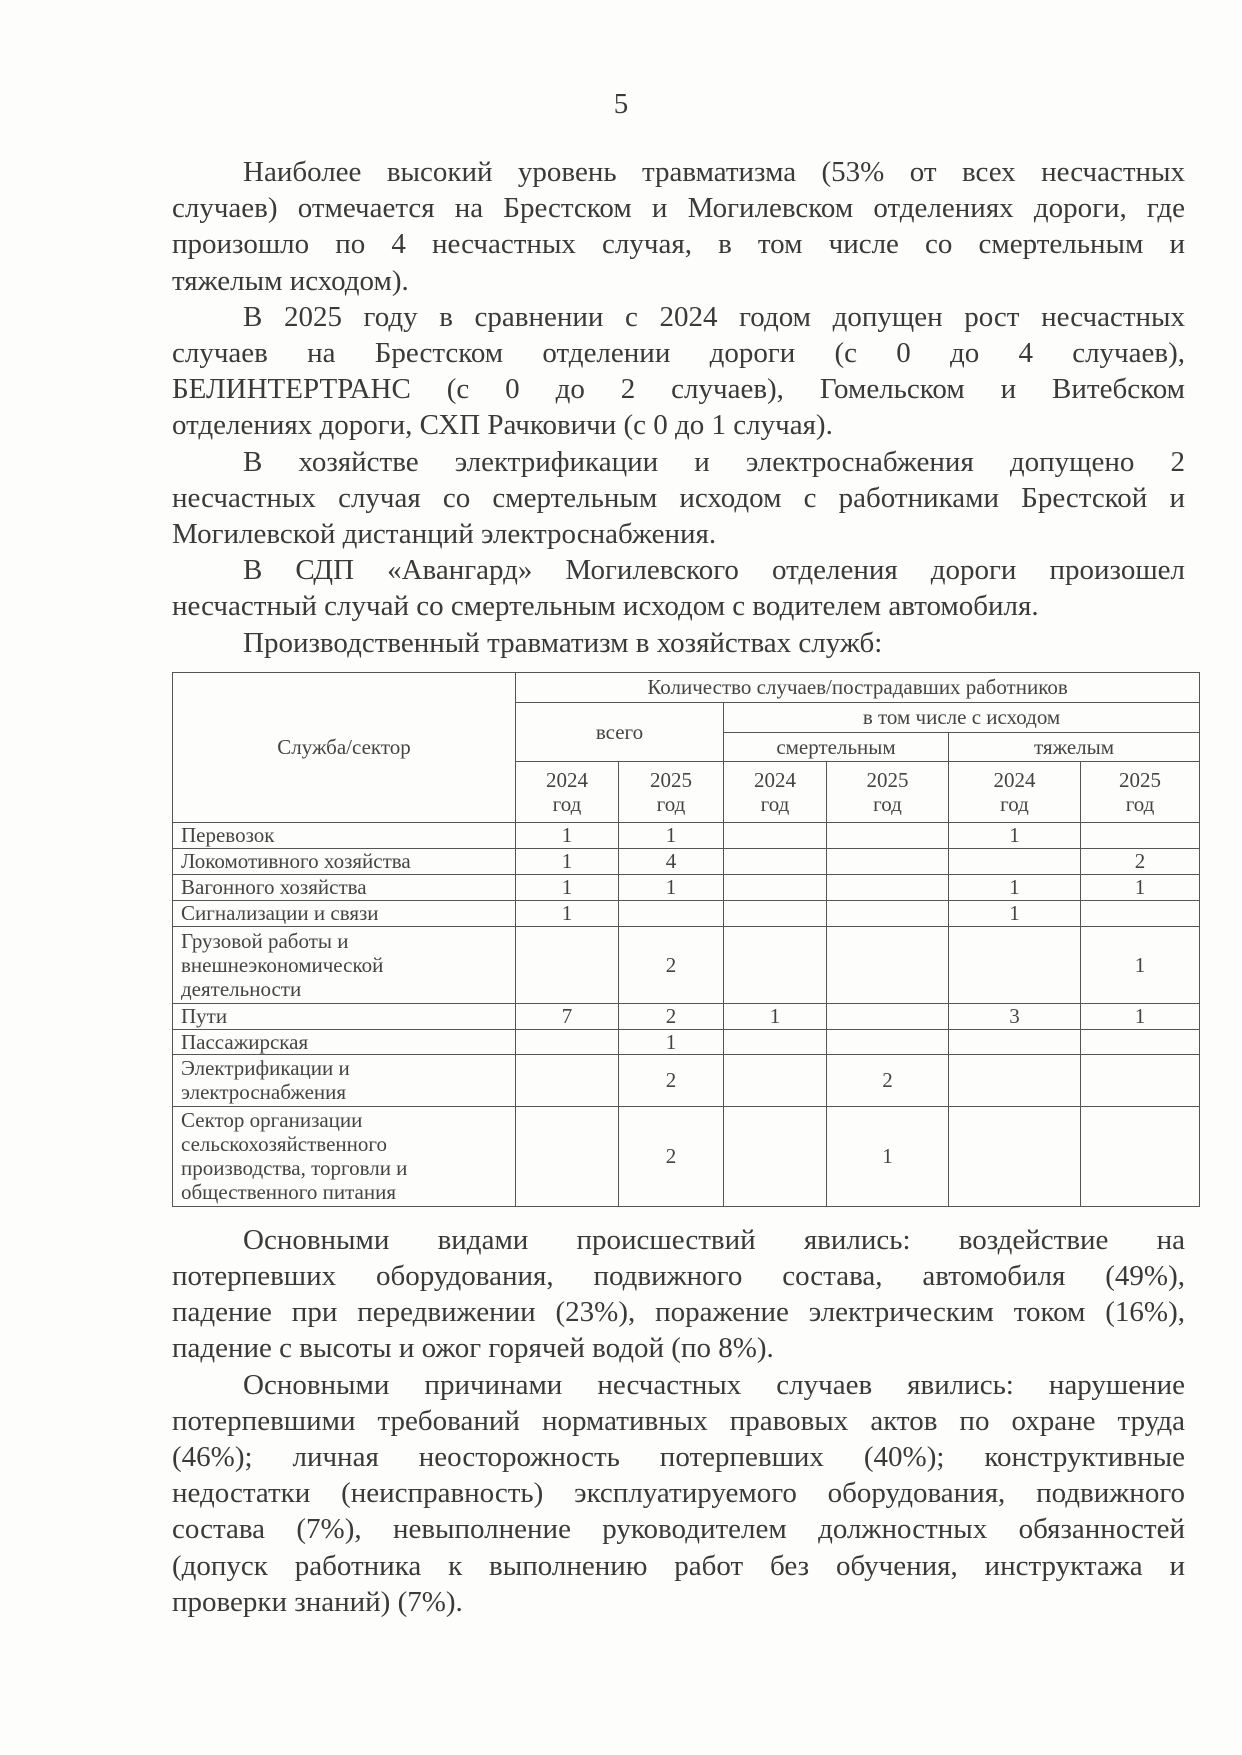 This screenshot has height=1755, width=1242. What do you see at coordinates (961, 717) in the screenshot?
I see `header-including: в том числе с исходом` at bounding box center [961, 717].